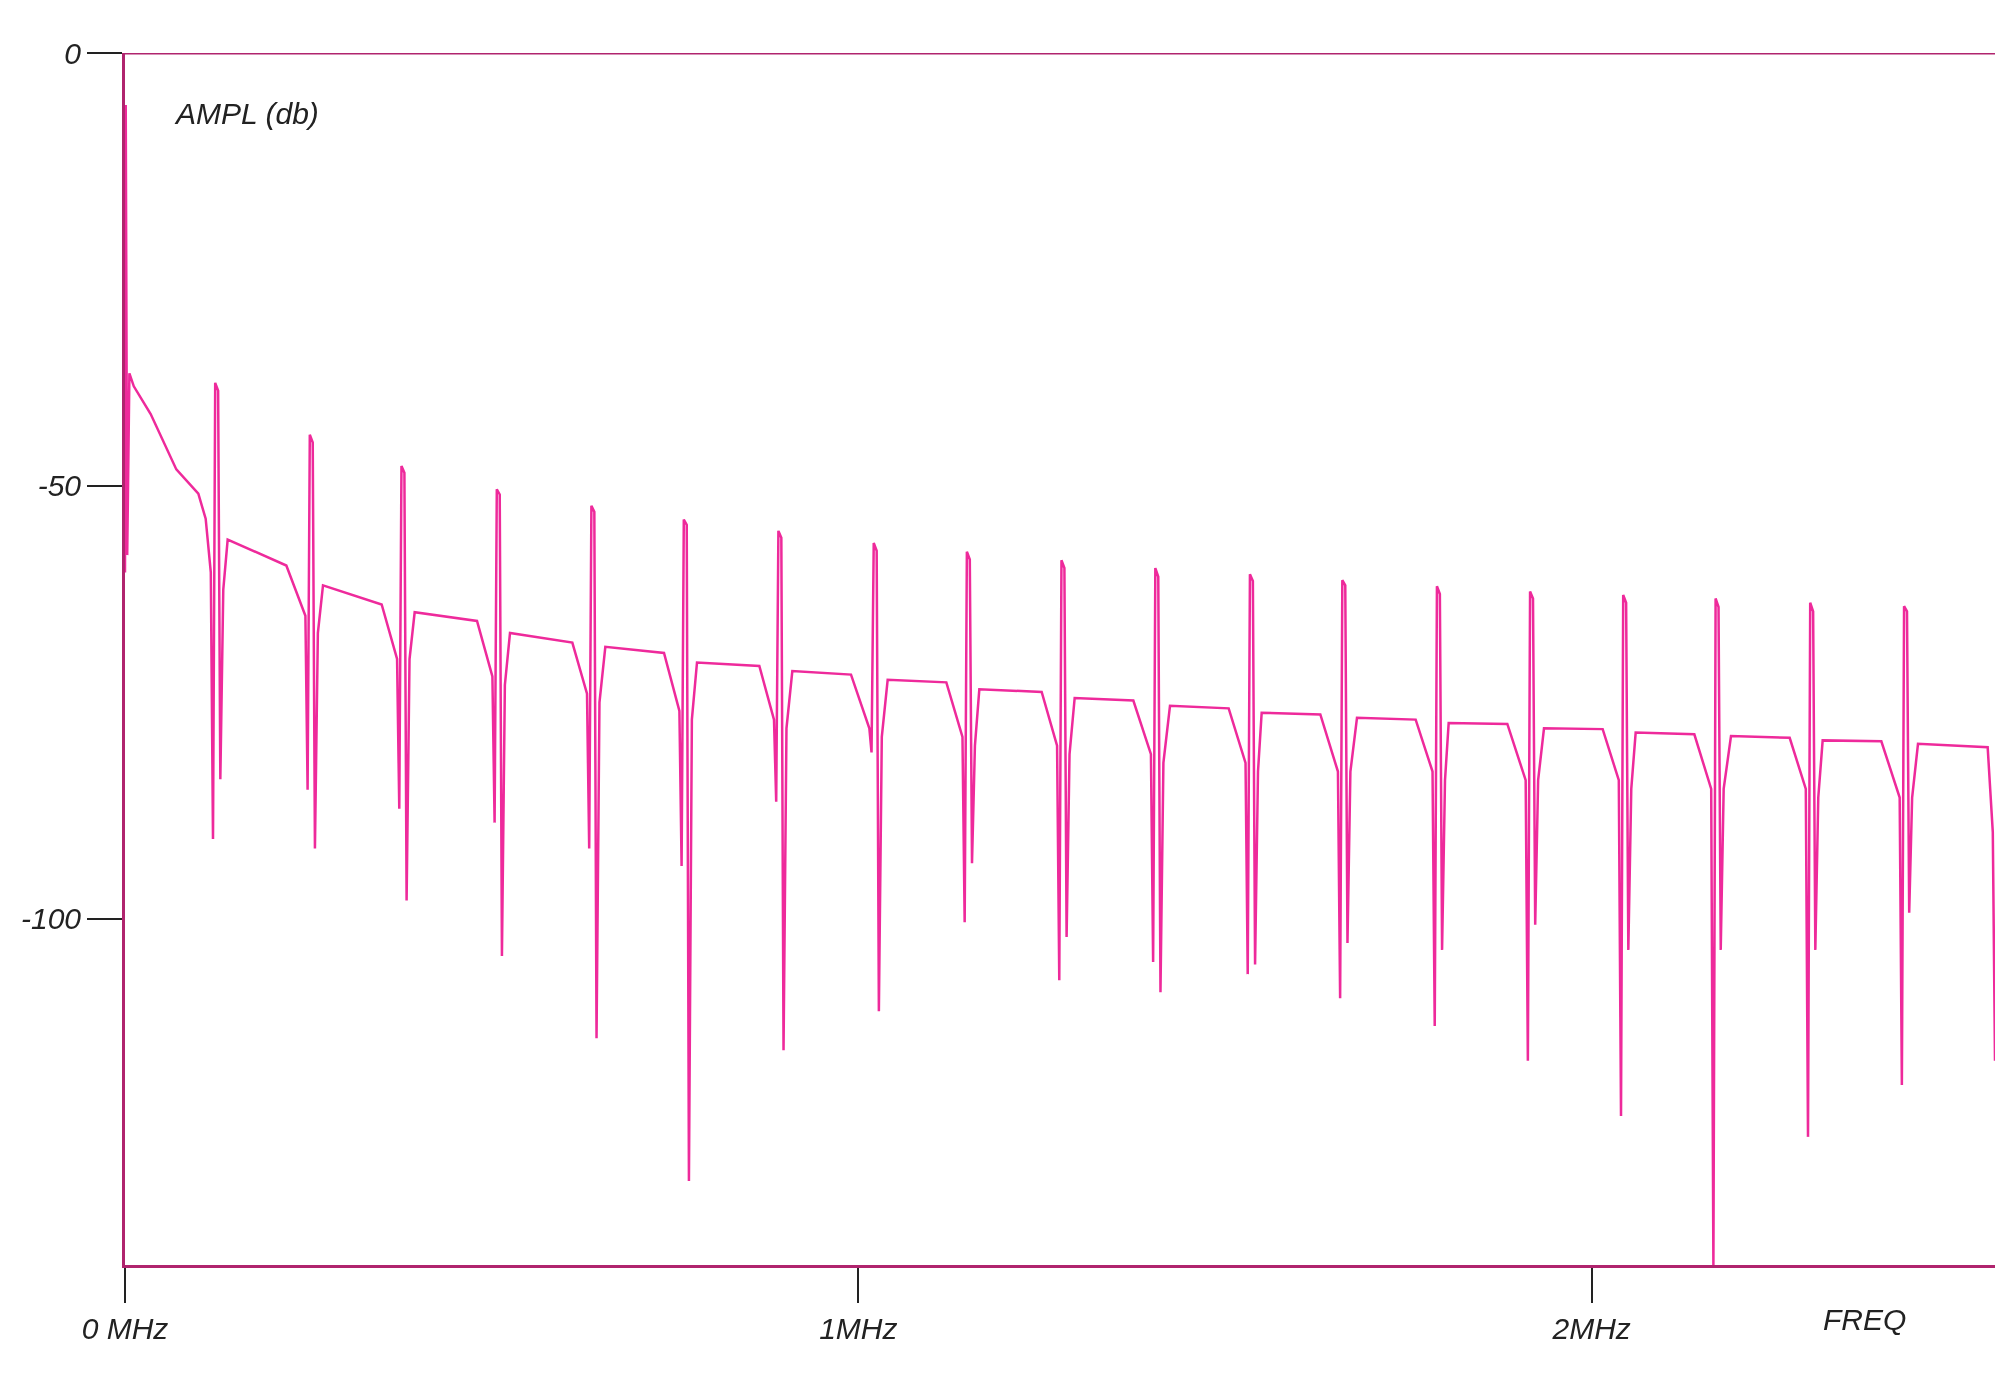  What do you see at coordinates (858, 1328) in the screenshot?
I see `x-tick-label: 1MHz` at bounding box center [858, 1328].